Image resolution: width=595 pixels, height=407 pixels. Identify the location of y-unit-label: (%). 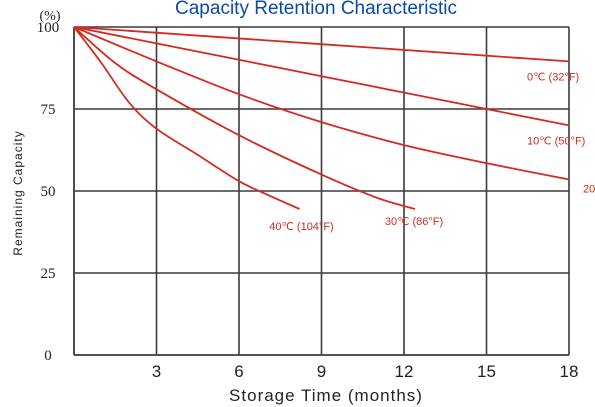
(50, 16).